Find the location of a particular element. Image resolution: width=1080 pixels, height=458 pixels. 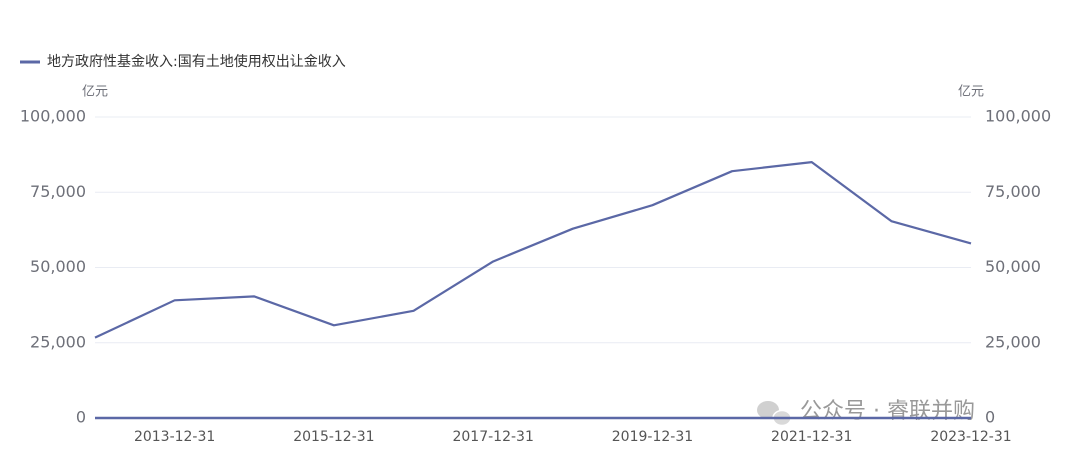

x-tick-label: 2021-12-31 is located at coordinates (811, 437).